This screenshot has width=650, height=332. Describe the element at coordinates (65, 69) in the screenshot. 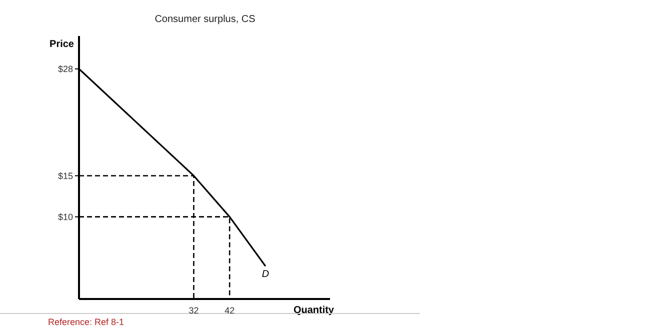

I see `y-tick-label: $28` at that location.